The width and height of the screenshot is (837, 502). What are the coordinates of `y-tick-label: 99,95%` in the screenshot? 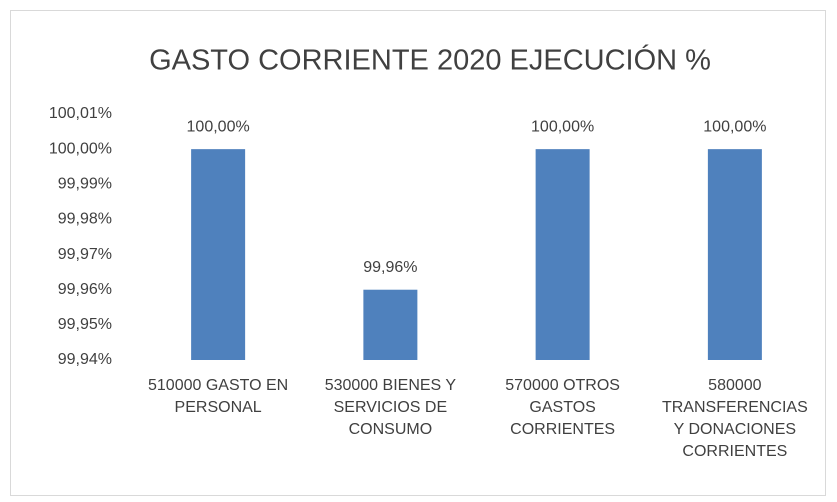 It's located at (85, 324).